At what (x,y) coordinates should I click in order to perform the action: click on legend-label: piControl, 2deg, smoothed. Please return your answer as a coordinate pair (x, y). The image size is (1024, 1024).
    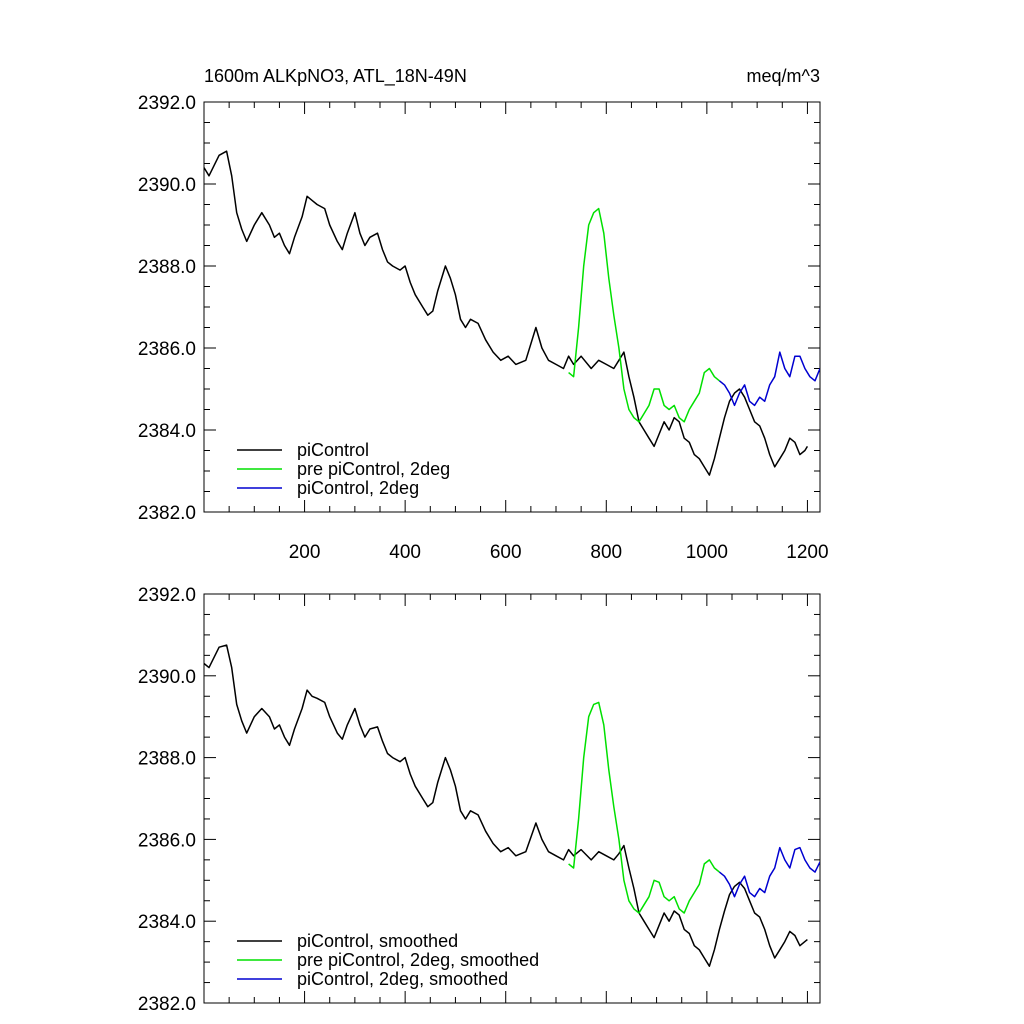
    Looking at the image, I should click on (402, 979).